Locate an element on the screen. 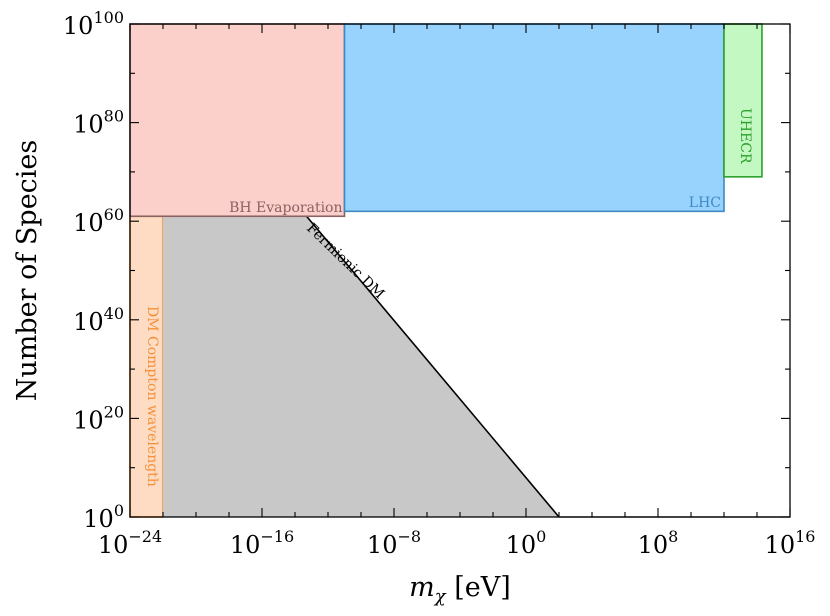 The height and width of the screenshot is (616, 830). y-tick-label: 1040 is located at coordinates (98, 320).